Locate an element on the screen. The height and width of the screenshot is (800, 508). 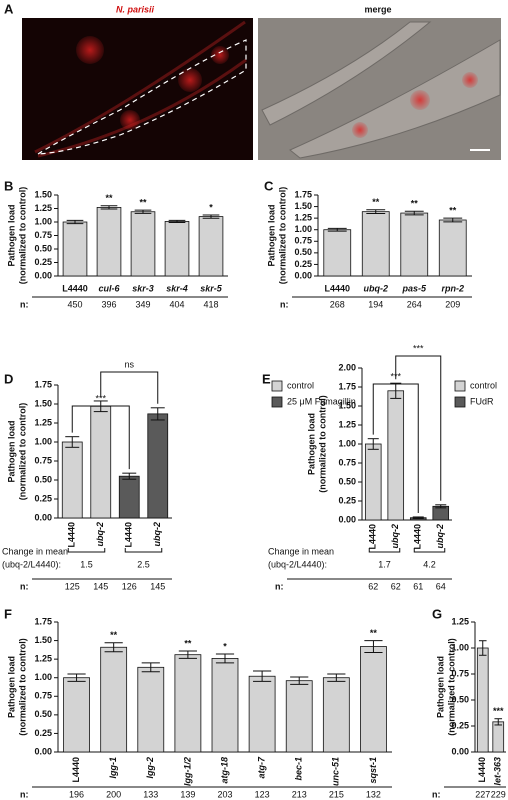
y-axis-label: (normalized to control) is located at coordinates (22, 452).